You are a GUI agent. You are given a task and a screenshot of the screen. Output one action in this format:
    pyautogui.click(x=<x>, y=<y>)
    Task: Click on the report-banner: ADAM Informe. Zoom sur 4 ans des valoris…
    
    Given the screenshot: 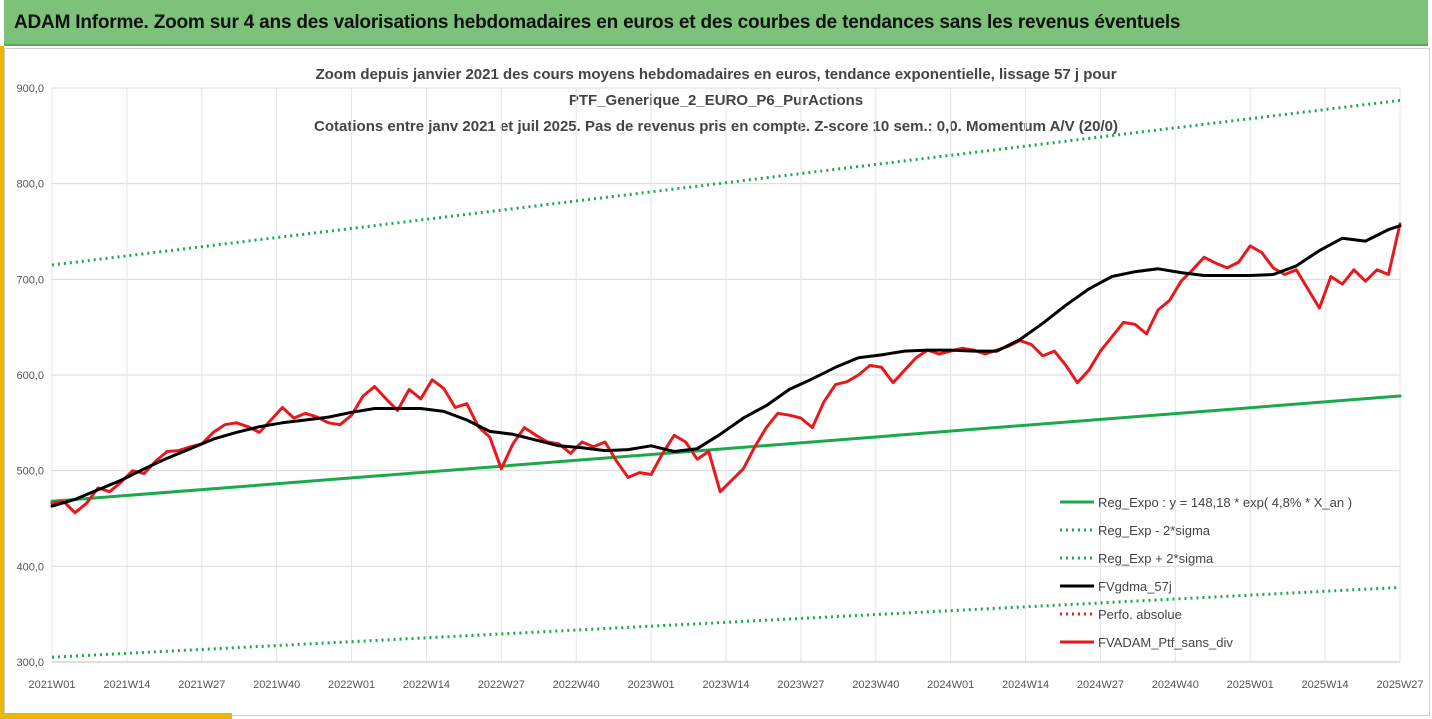 What is the action you would take?
    pyautogui.click(x=716, y=23)
    